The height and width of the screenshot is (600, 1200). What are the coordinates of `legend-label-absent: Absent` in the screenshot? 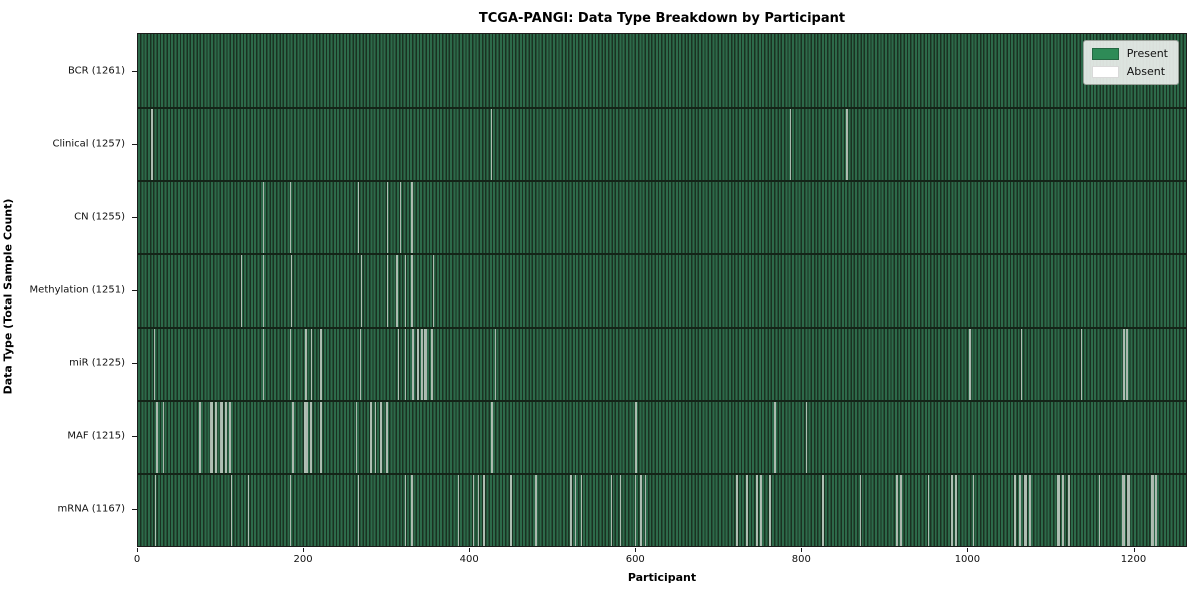 It's located at (1146, 71).